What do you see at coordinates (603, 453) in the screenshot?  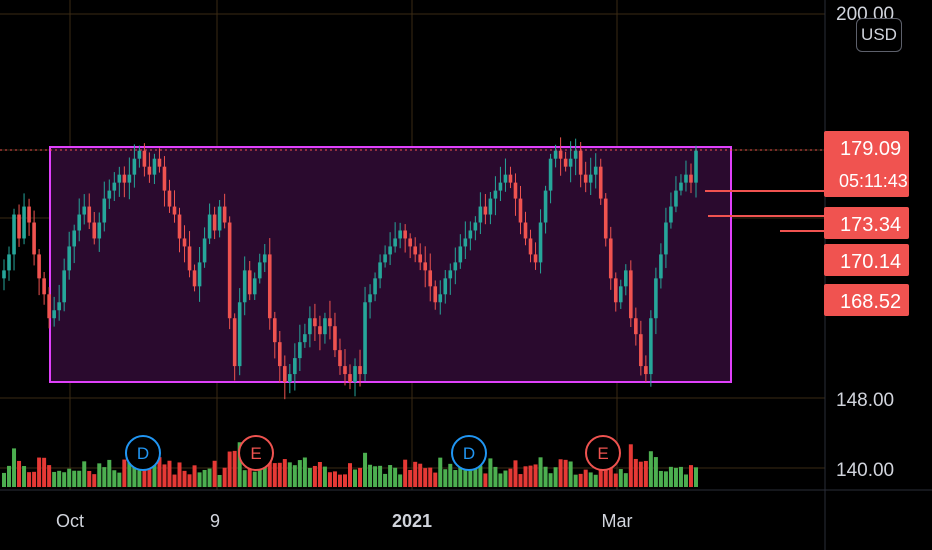 I see `event-marker: E` at bounding box center [603, 453].